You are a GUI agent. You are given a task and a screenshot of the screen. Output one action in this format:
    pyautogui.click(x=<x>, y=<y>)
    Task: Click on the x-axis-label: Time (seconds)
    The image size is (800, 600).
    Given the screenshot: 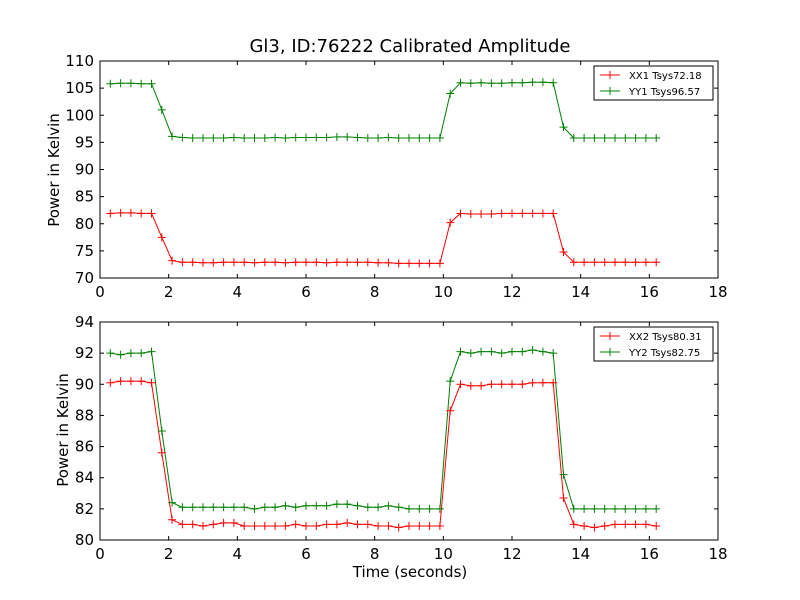 What is the action you would take?
    pyautogui.click(x=410, y=572)
    